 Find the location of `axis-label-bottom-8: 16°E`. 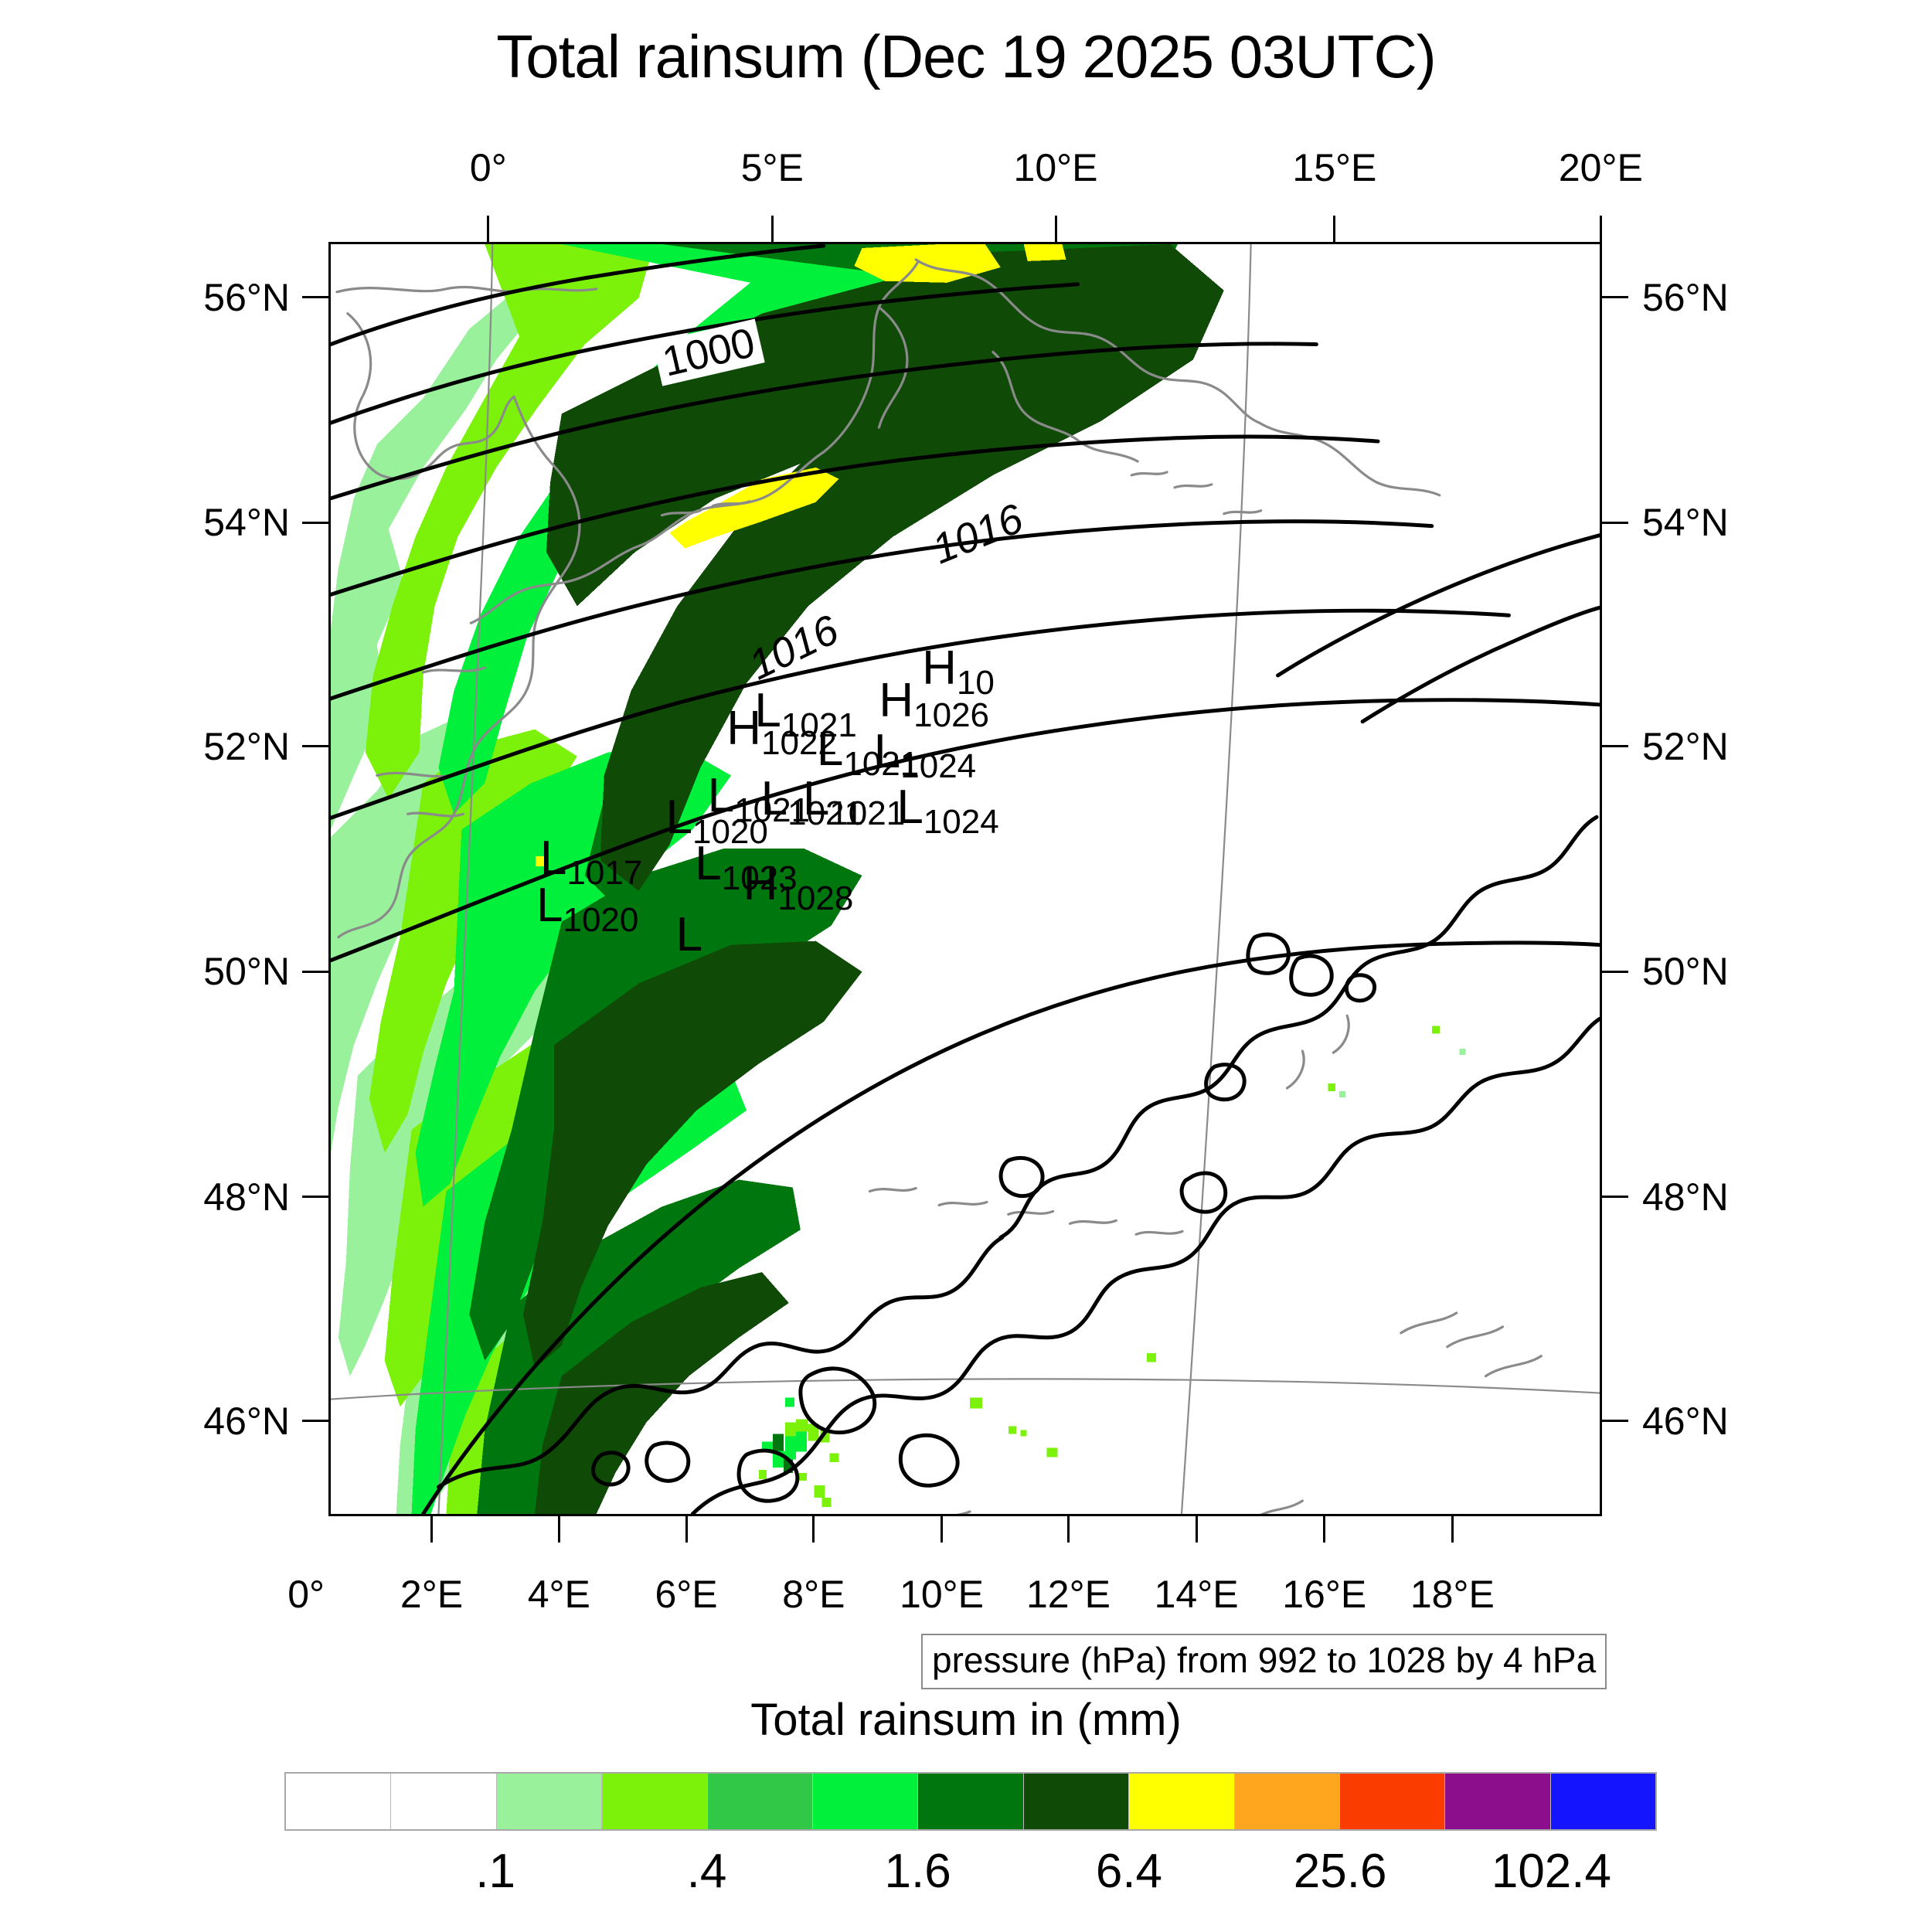

axis-label-bottom-8: 16°E is located at coordinates (1325, 1595).